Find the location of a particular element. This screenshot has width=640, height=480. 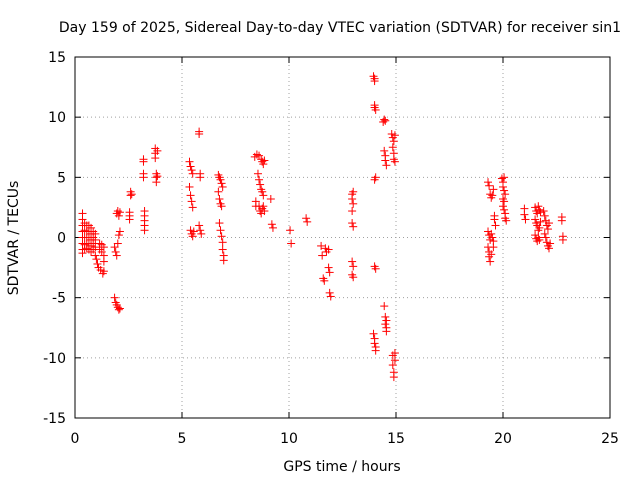

y-tick-label: 10 is located at coordinates (57, 118).